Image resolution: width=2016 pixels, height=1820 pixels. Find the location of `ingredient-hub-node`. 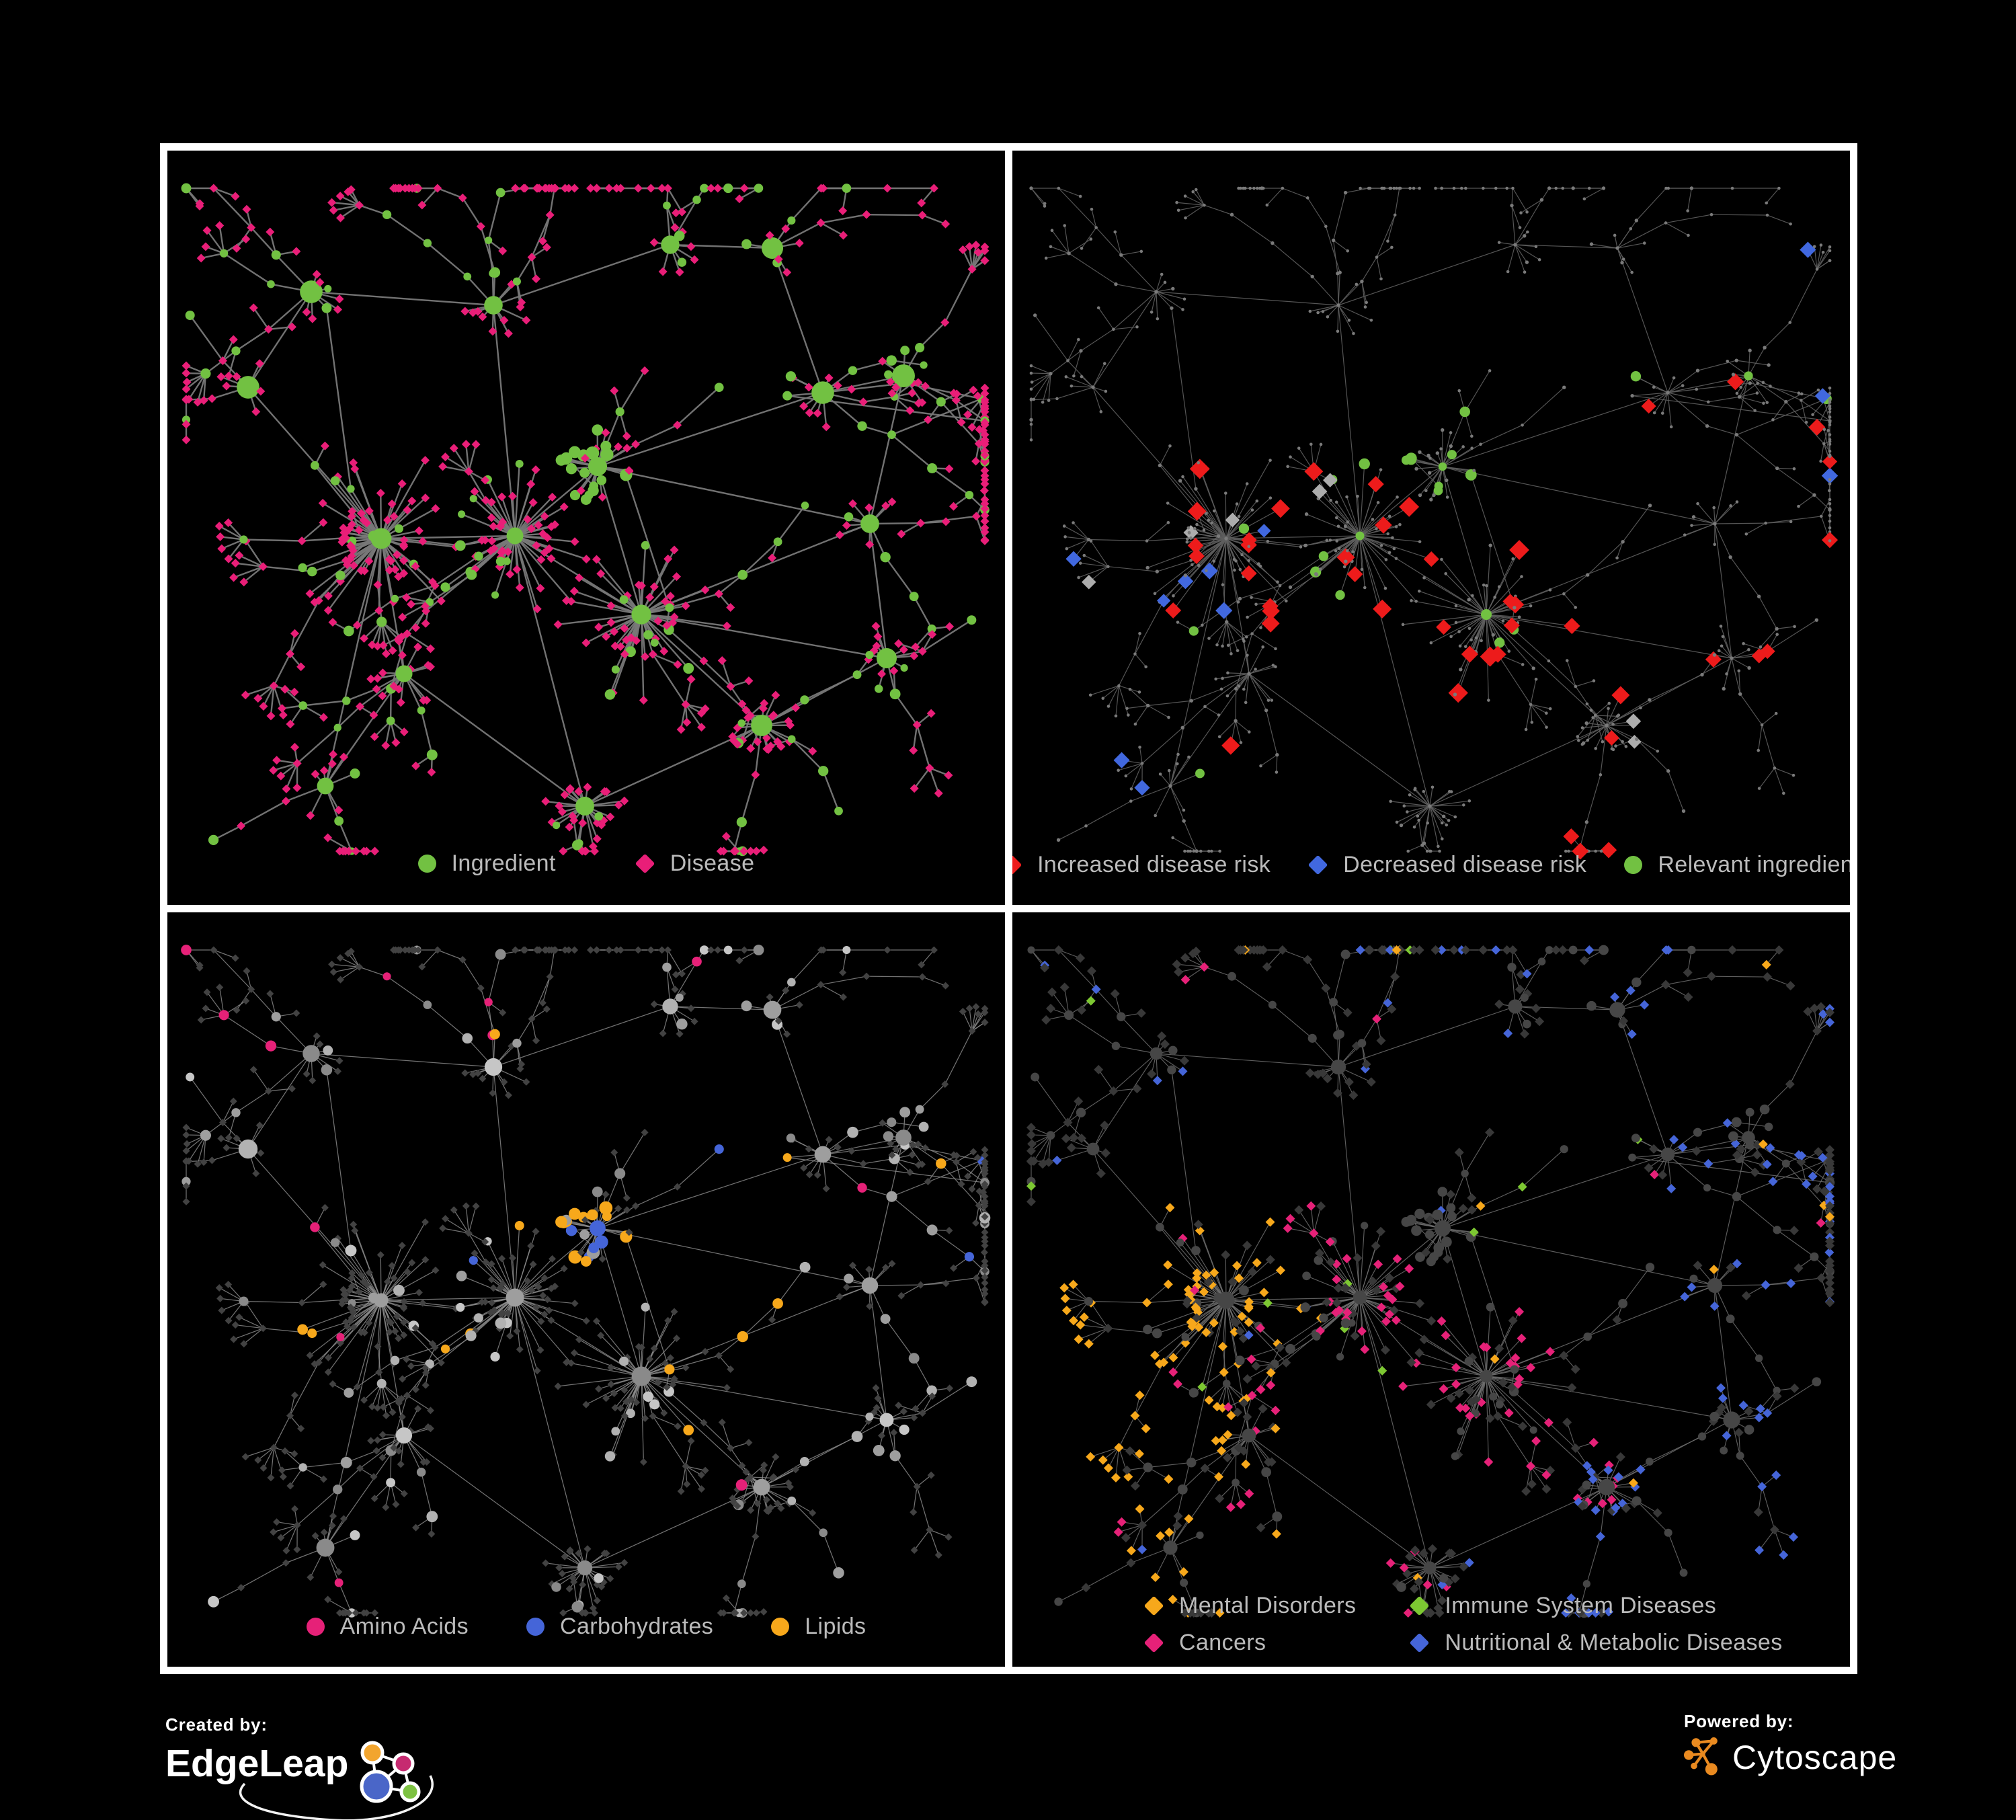

ingredient-hub-node is located at coordinates (325, 786).